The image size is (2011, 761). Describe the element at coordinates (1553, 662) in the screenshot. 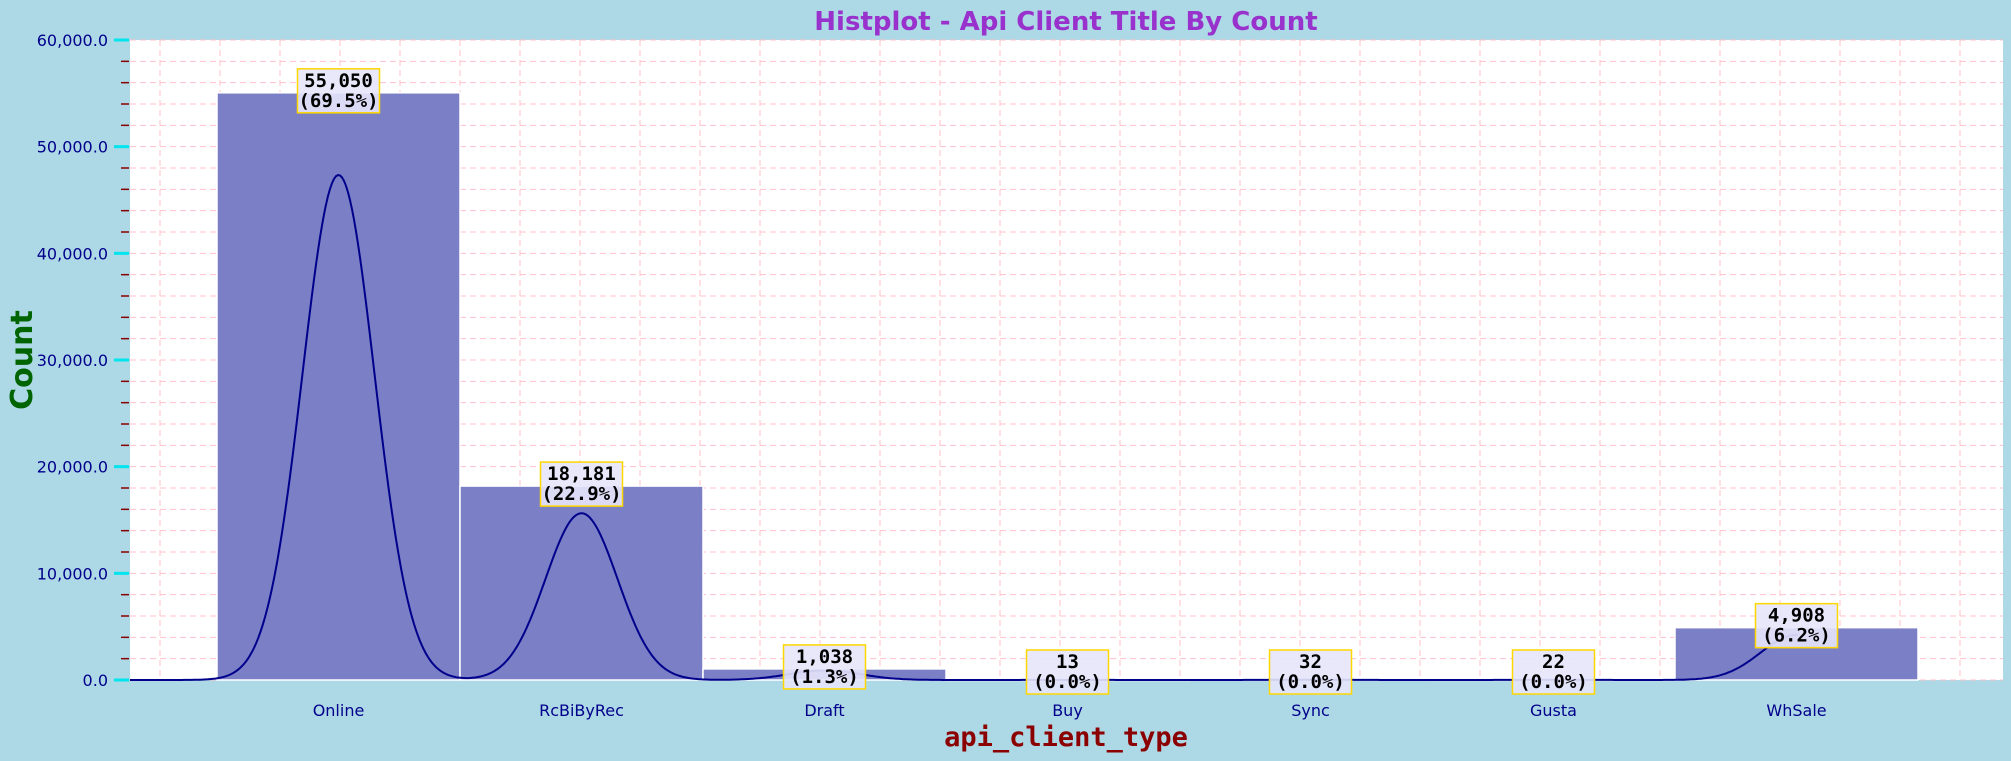

I see `data-label-value: 22` at that location.